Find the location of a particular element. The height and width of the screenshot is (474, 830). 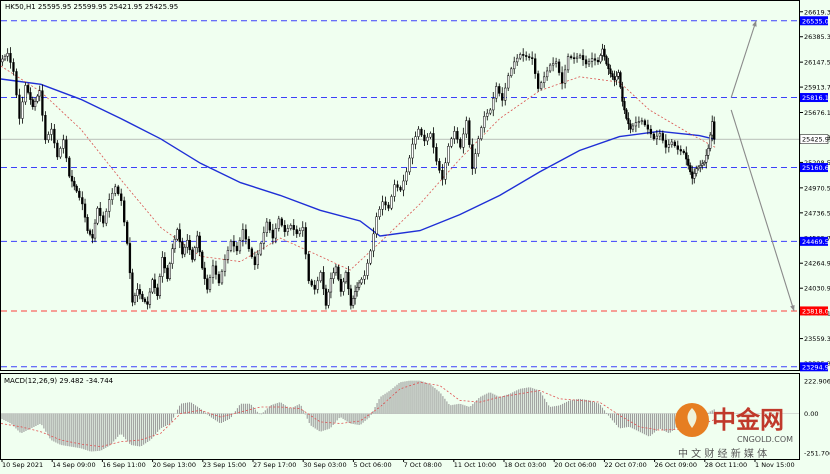

time-tick-label: 7 Oct 08:00 is located at coordinates (423, 465).